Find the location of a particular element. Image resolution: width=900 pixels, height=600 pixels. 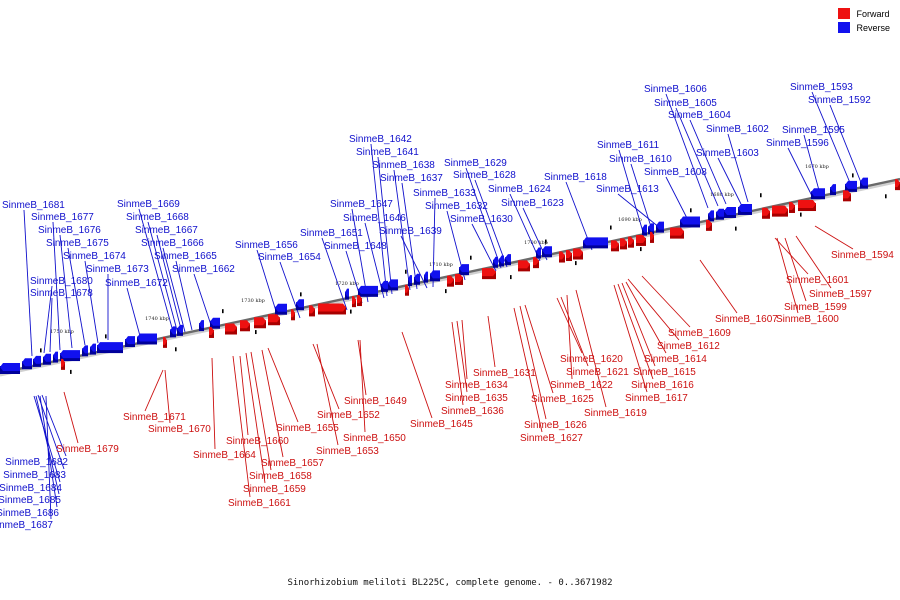

legend-label-forward: Forward is located at coordinates (873, 13).